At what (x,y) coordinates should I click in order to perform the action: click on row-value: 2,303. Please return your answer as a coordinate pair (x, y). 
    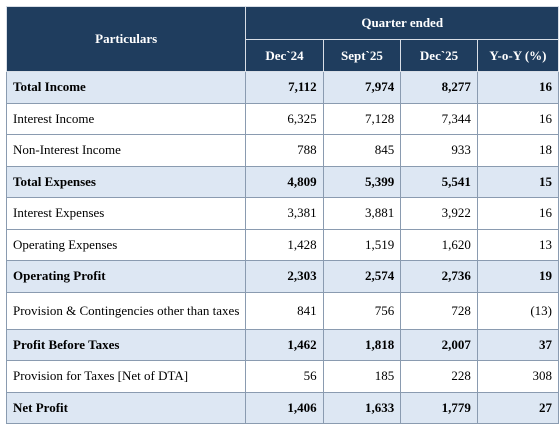
    Looking at the image, I should click on (284, 276).